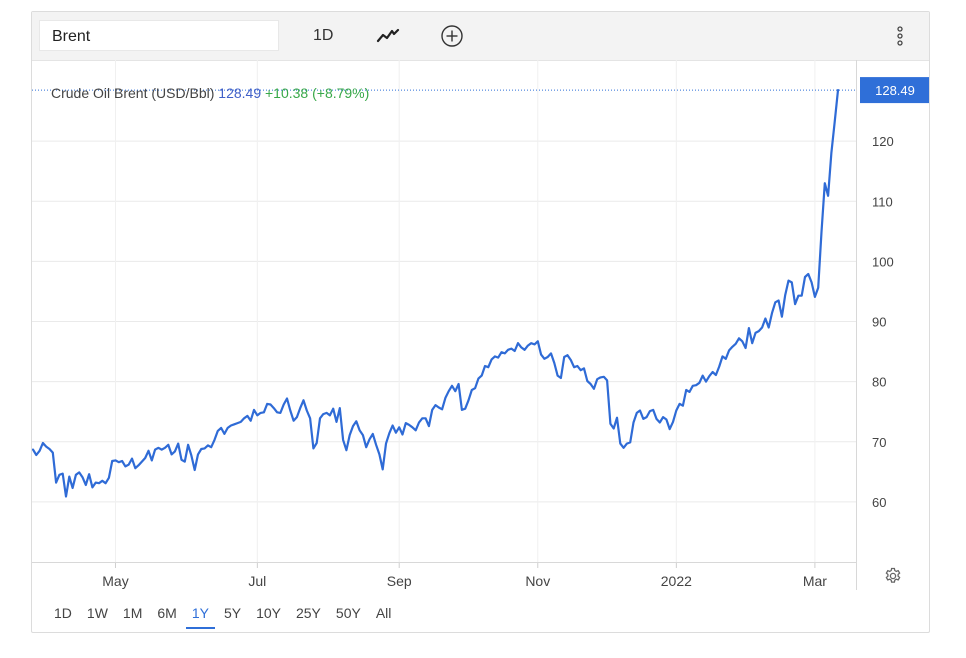 This screenshot has height=658, width=966. I want to click on symbol-search-input: Brent, so click(159, 35).